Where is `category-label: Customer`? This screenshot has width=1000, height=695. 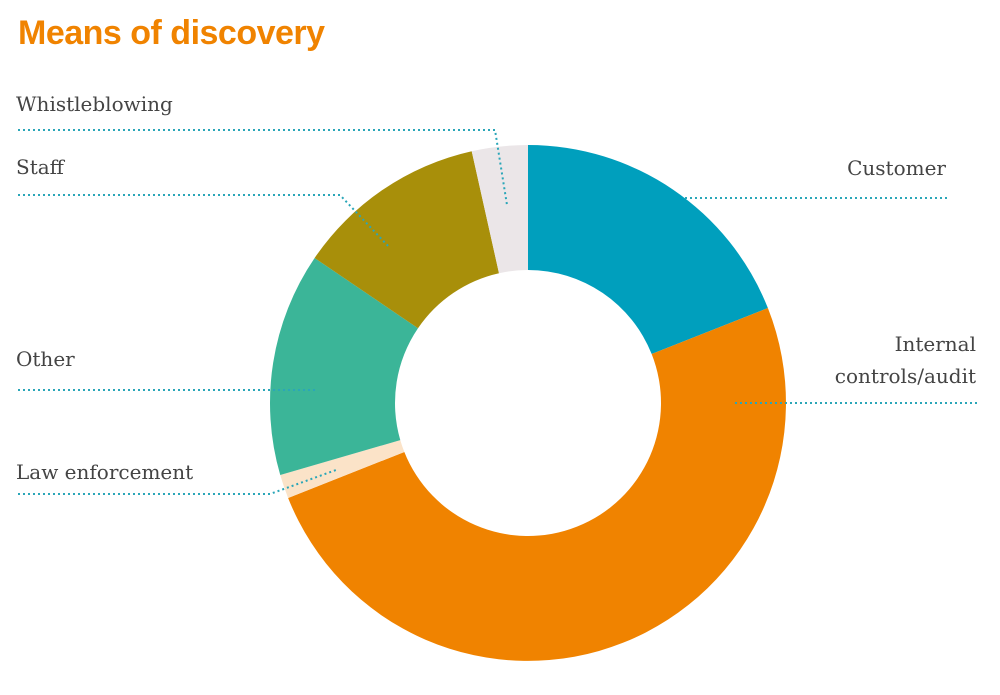
category-label: Customer is located at coordinates (896, 168).